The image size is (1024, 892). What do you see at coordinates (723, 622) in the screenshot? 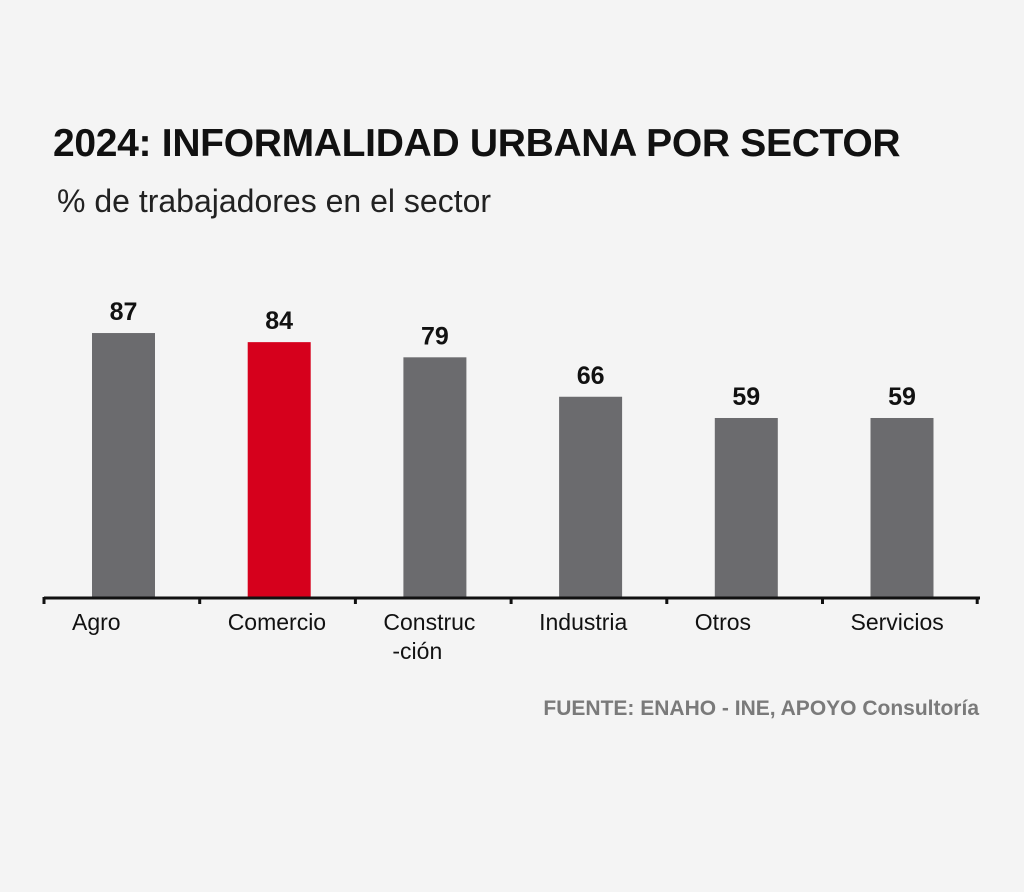
I see `category-label-4: Otros` at bounding box center [723, 622].